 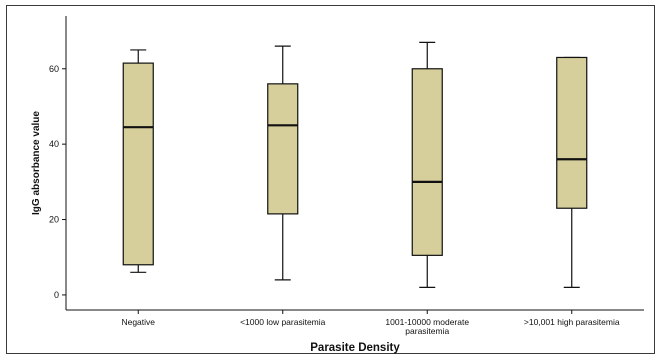 What do you see at coordinates (56, 295) in the screenshot?
I see `y-tick-label: 0` at bounding box center [56, 295].